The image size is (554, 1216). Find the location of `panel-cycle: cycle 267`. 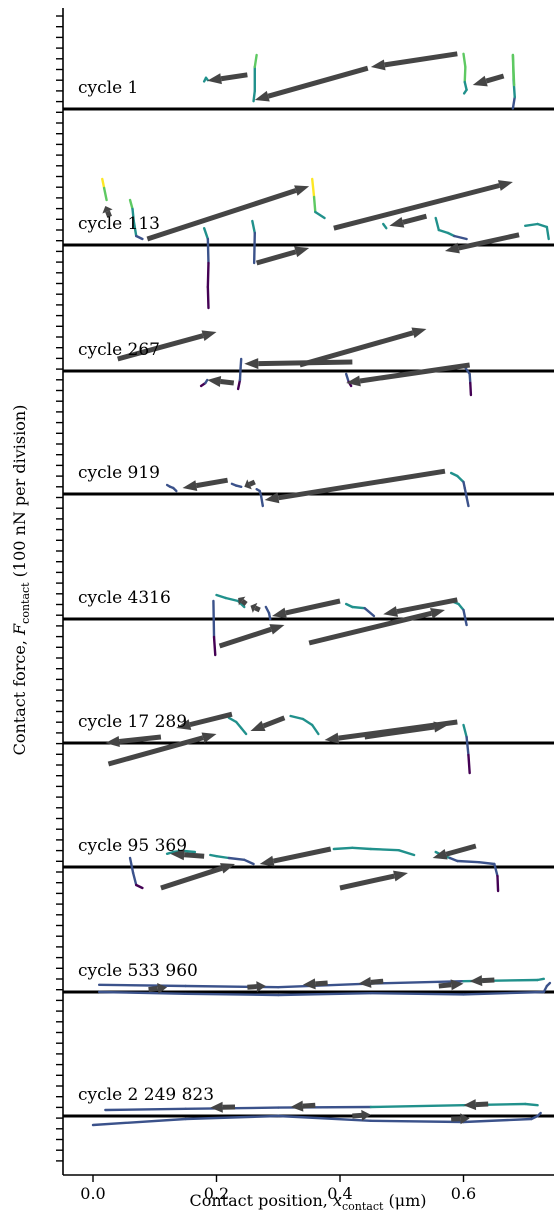

panel-cycle: cycle 267 is located at coordinates (308, 362).